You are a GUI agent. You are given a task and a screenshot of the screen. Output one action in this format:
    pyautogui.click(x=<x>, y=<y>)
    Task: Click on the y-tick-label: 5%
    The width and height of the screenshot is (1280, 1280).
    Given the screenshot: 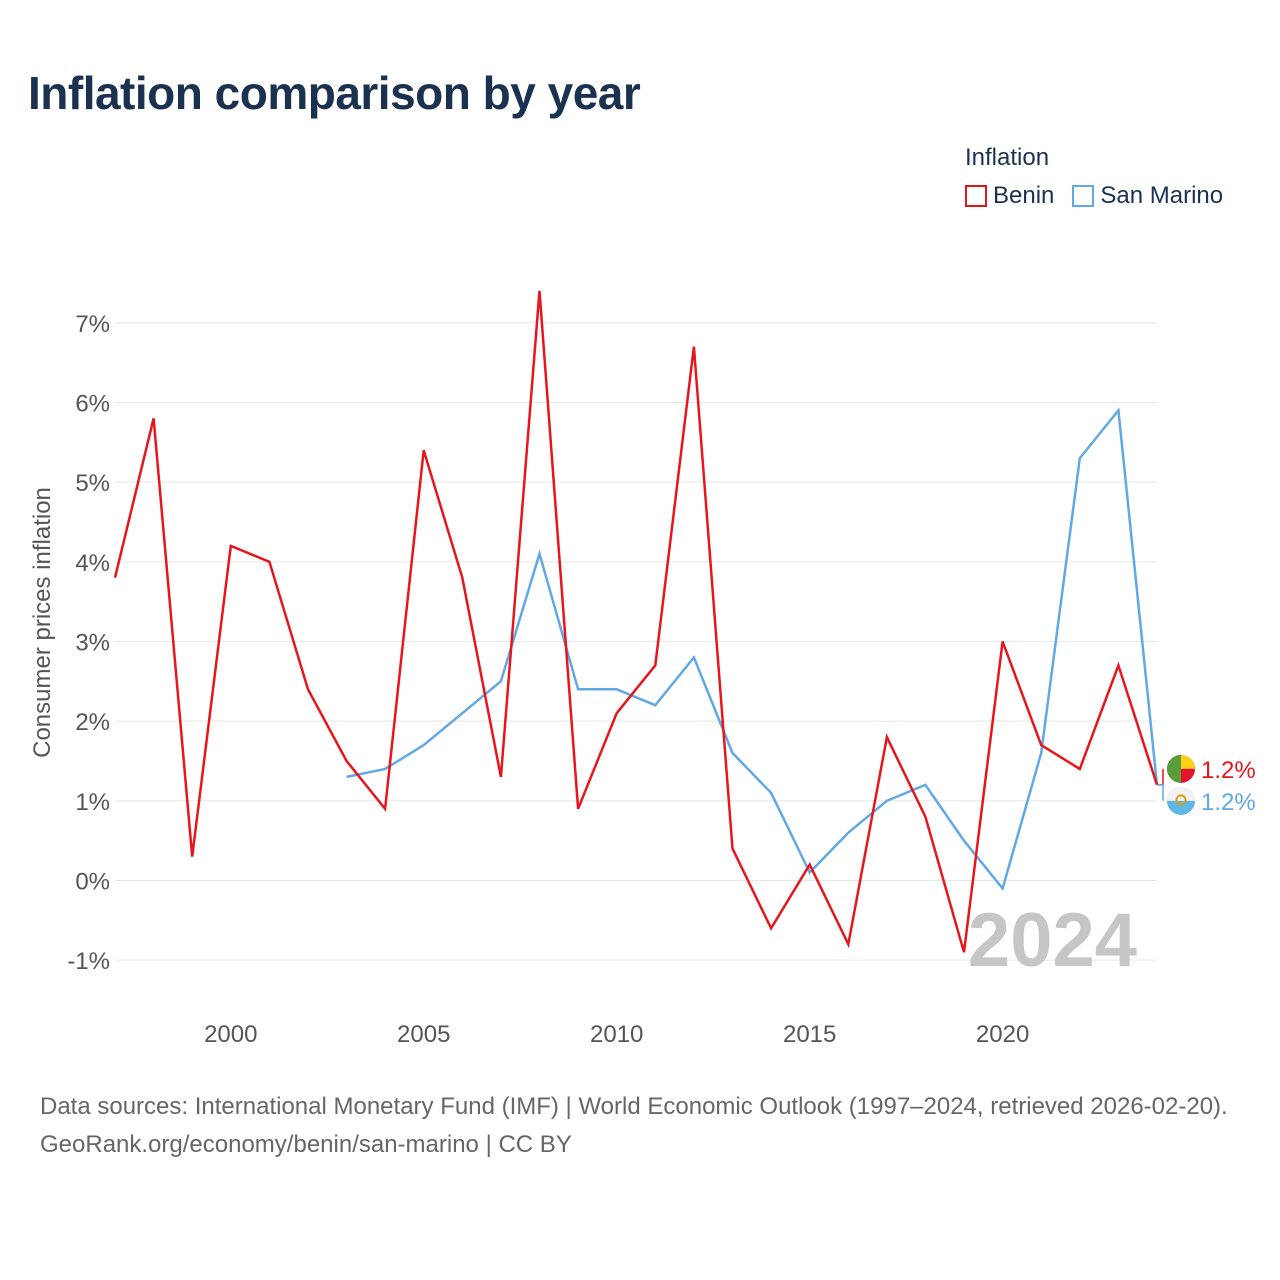 What is the action you would take?
    pyautogui.click(x=92, y=483)
    